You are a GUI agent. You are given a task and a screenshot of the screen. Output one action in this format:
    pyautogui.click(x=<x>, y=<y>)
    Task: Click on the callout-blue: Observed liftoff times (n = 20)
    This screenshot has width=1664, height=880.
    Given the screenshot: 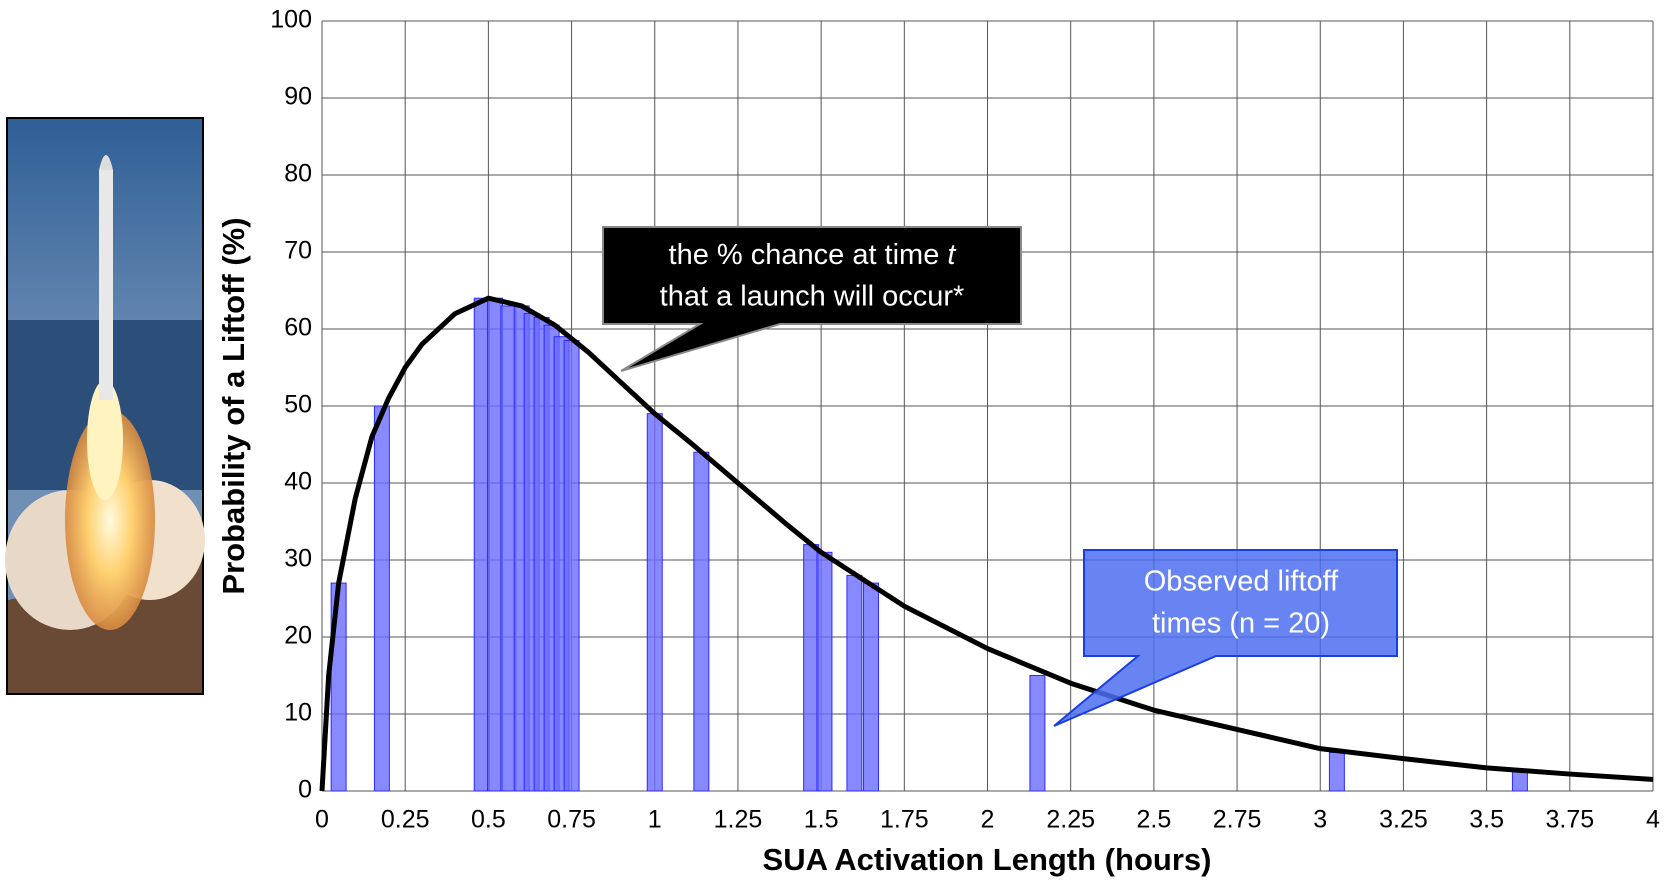 What is the action you would take?
    pyautogui.click(x=1225, y=638)
    